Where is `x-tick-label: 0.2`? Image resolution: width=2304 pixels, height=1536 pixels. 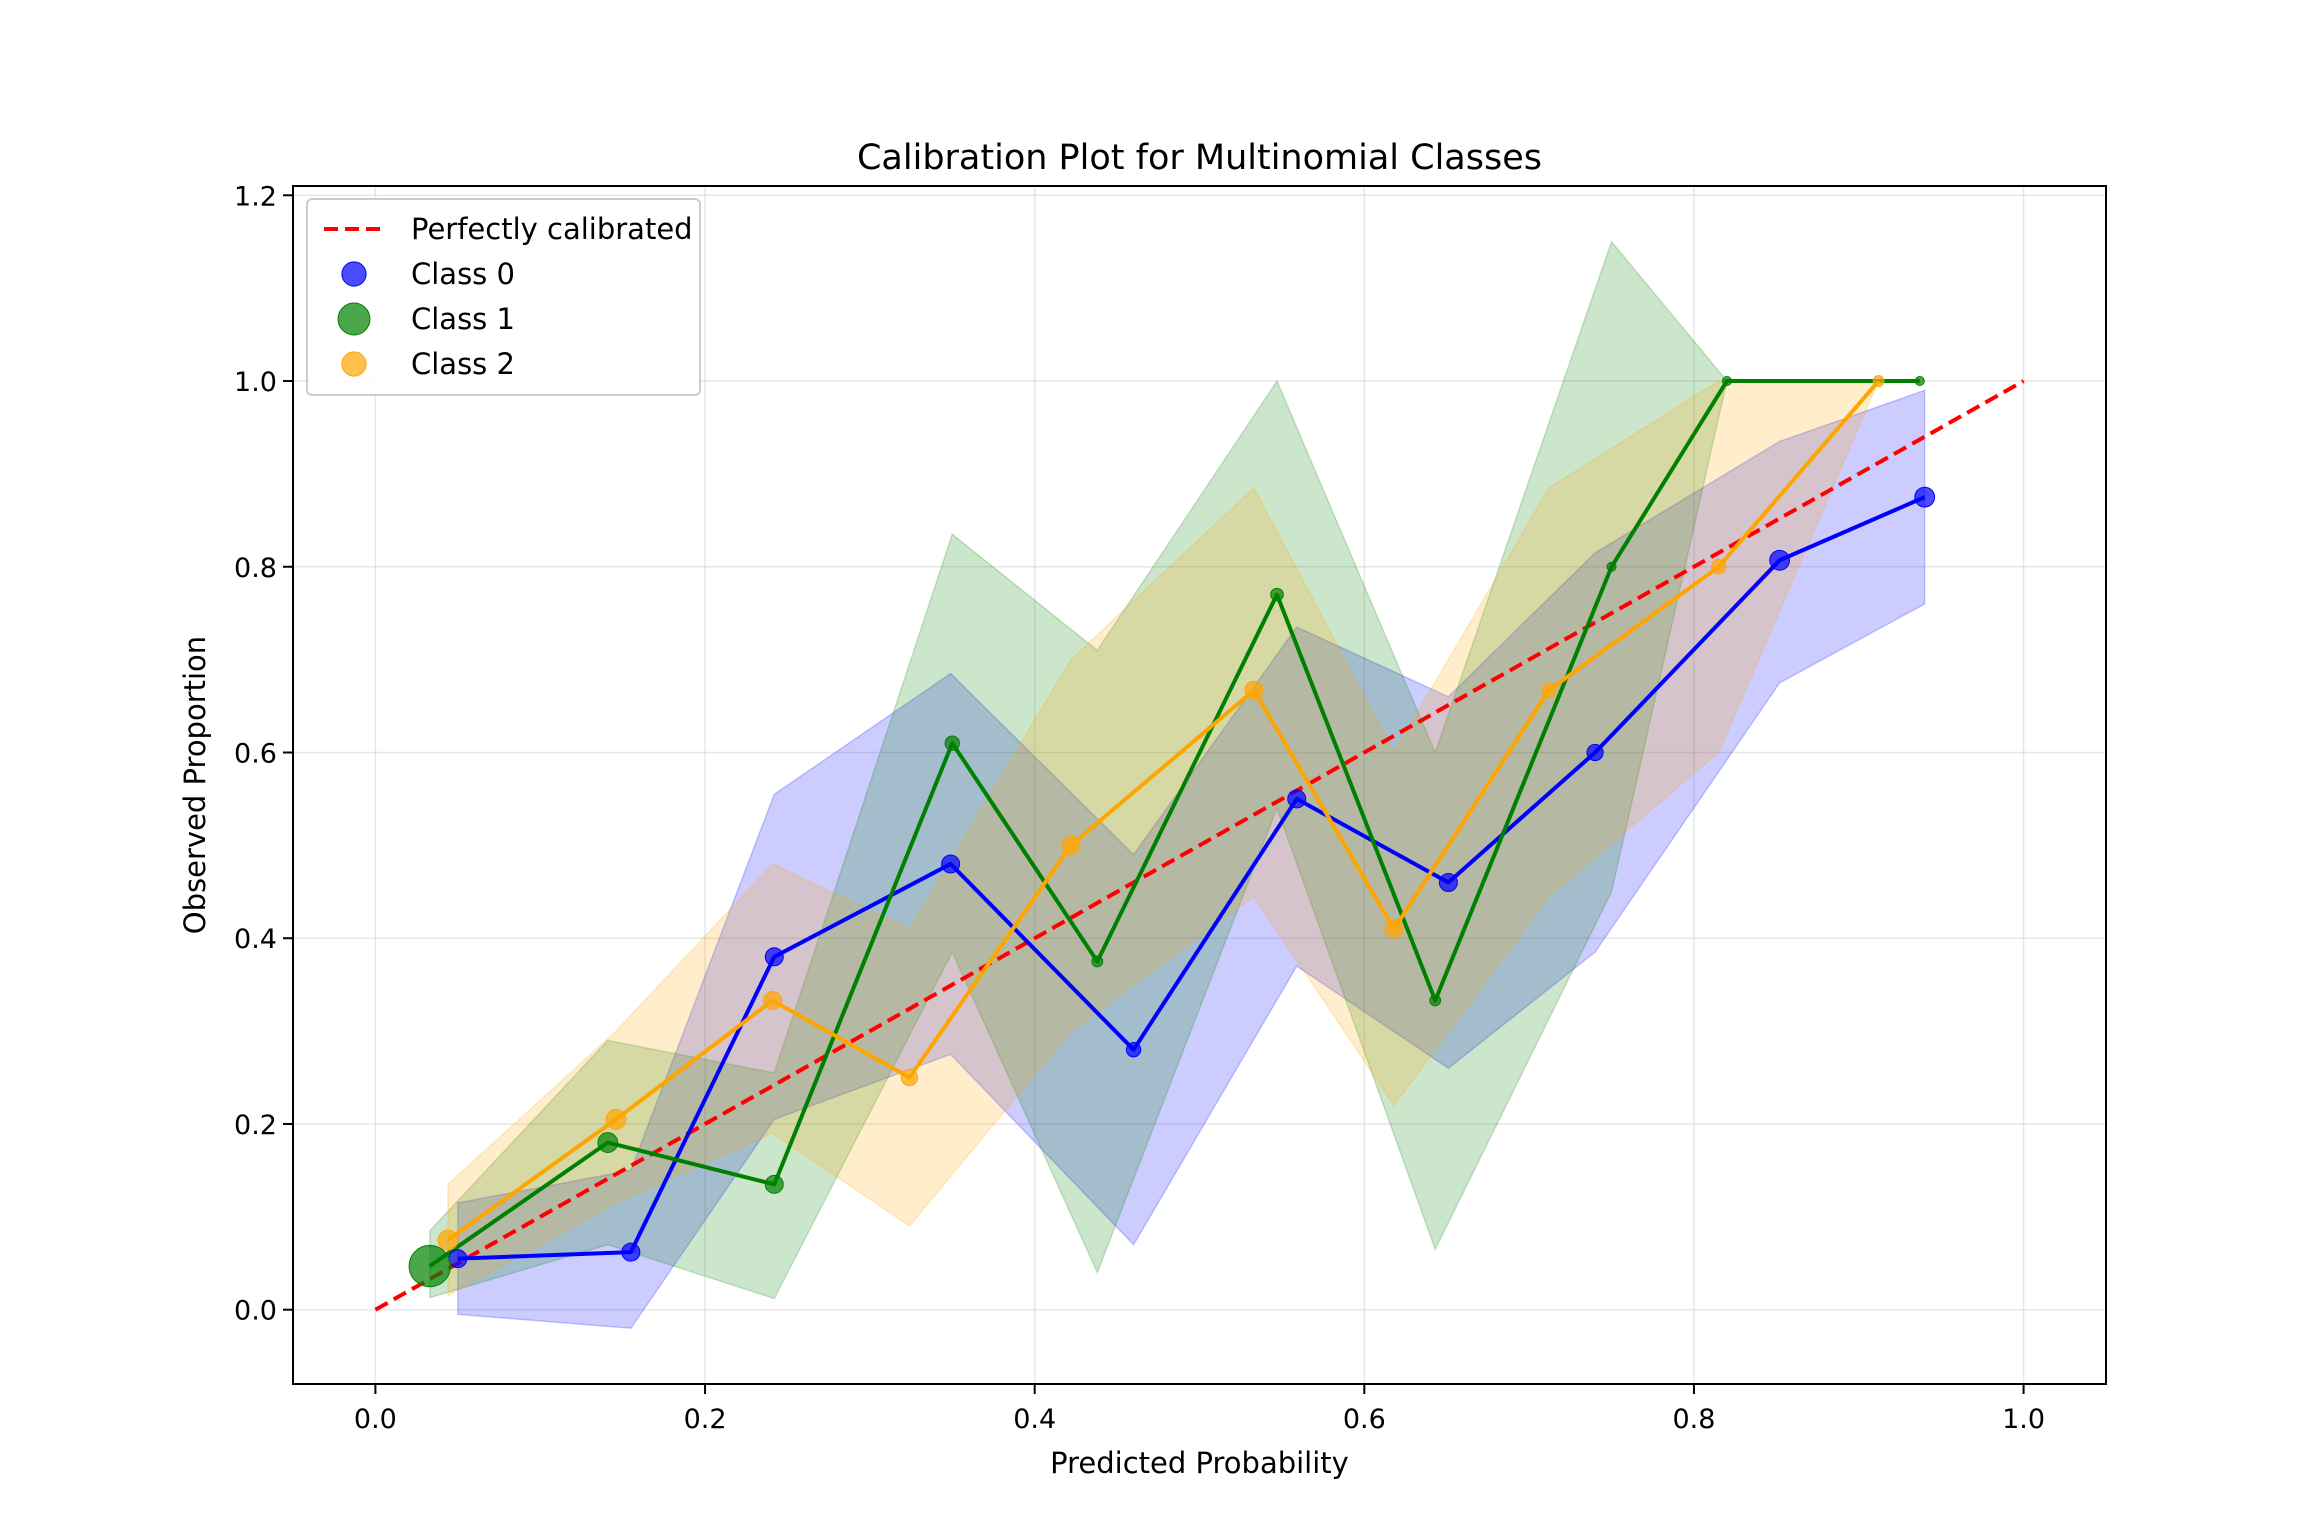 x-tick-label: 0.2 is located at coordinates (705, 1419).